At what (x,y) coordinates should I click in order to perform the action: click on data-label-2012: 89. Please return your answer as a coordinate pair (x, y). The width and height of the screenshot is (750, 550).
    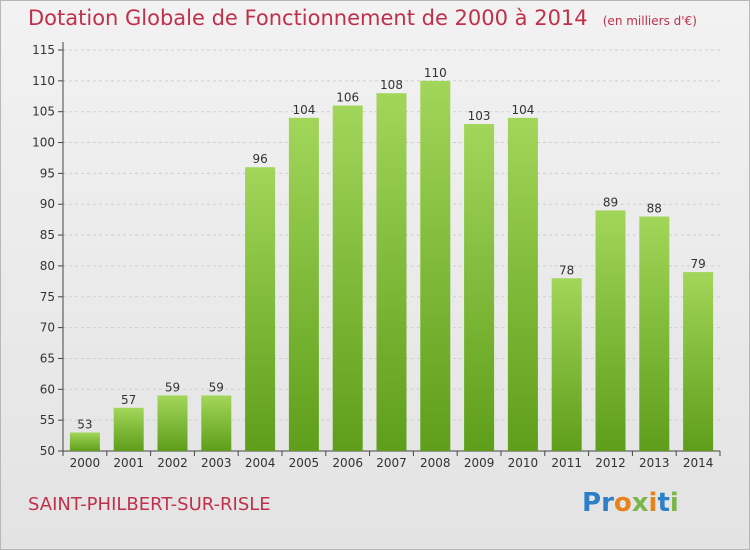
    Looking at the image, I should click on (610, 202).